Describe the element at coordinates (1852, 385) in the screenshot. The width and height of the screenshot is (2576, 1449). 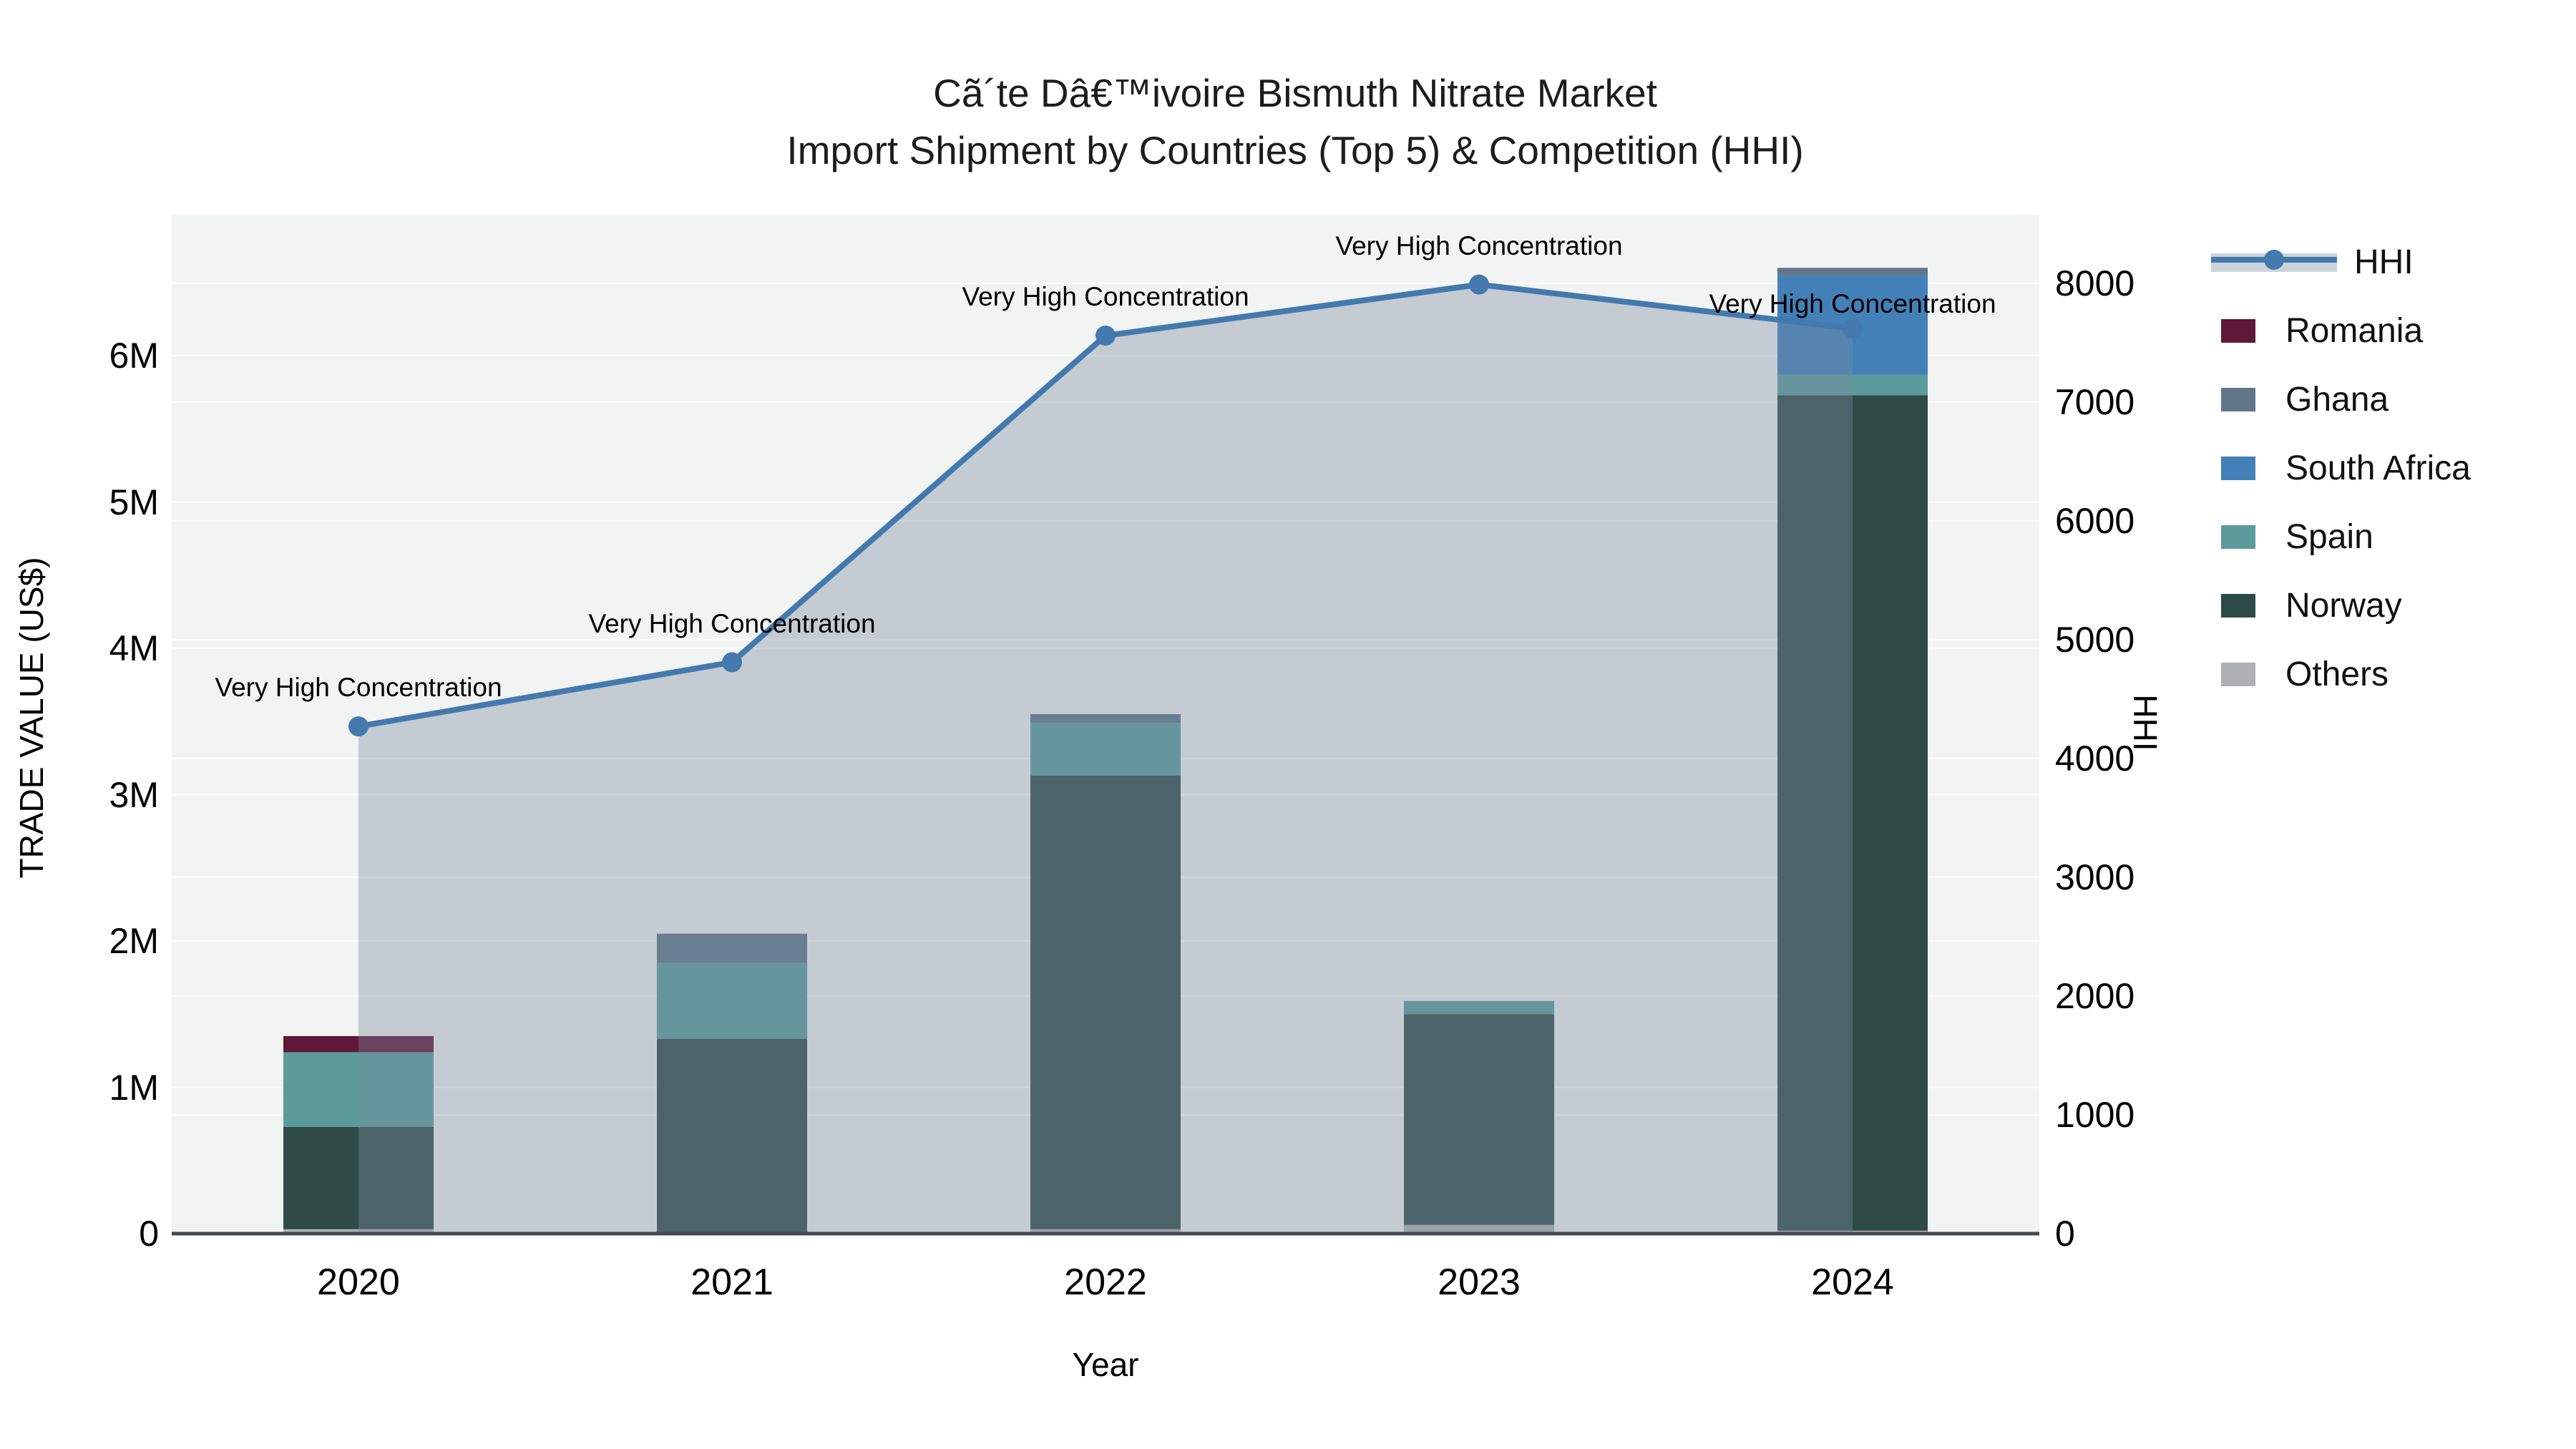
I see `bar-segment-spain-2024` at that location.